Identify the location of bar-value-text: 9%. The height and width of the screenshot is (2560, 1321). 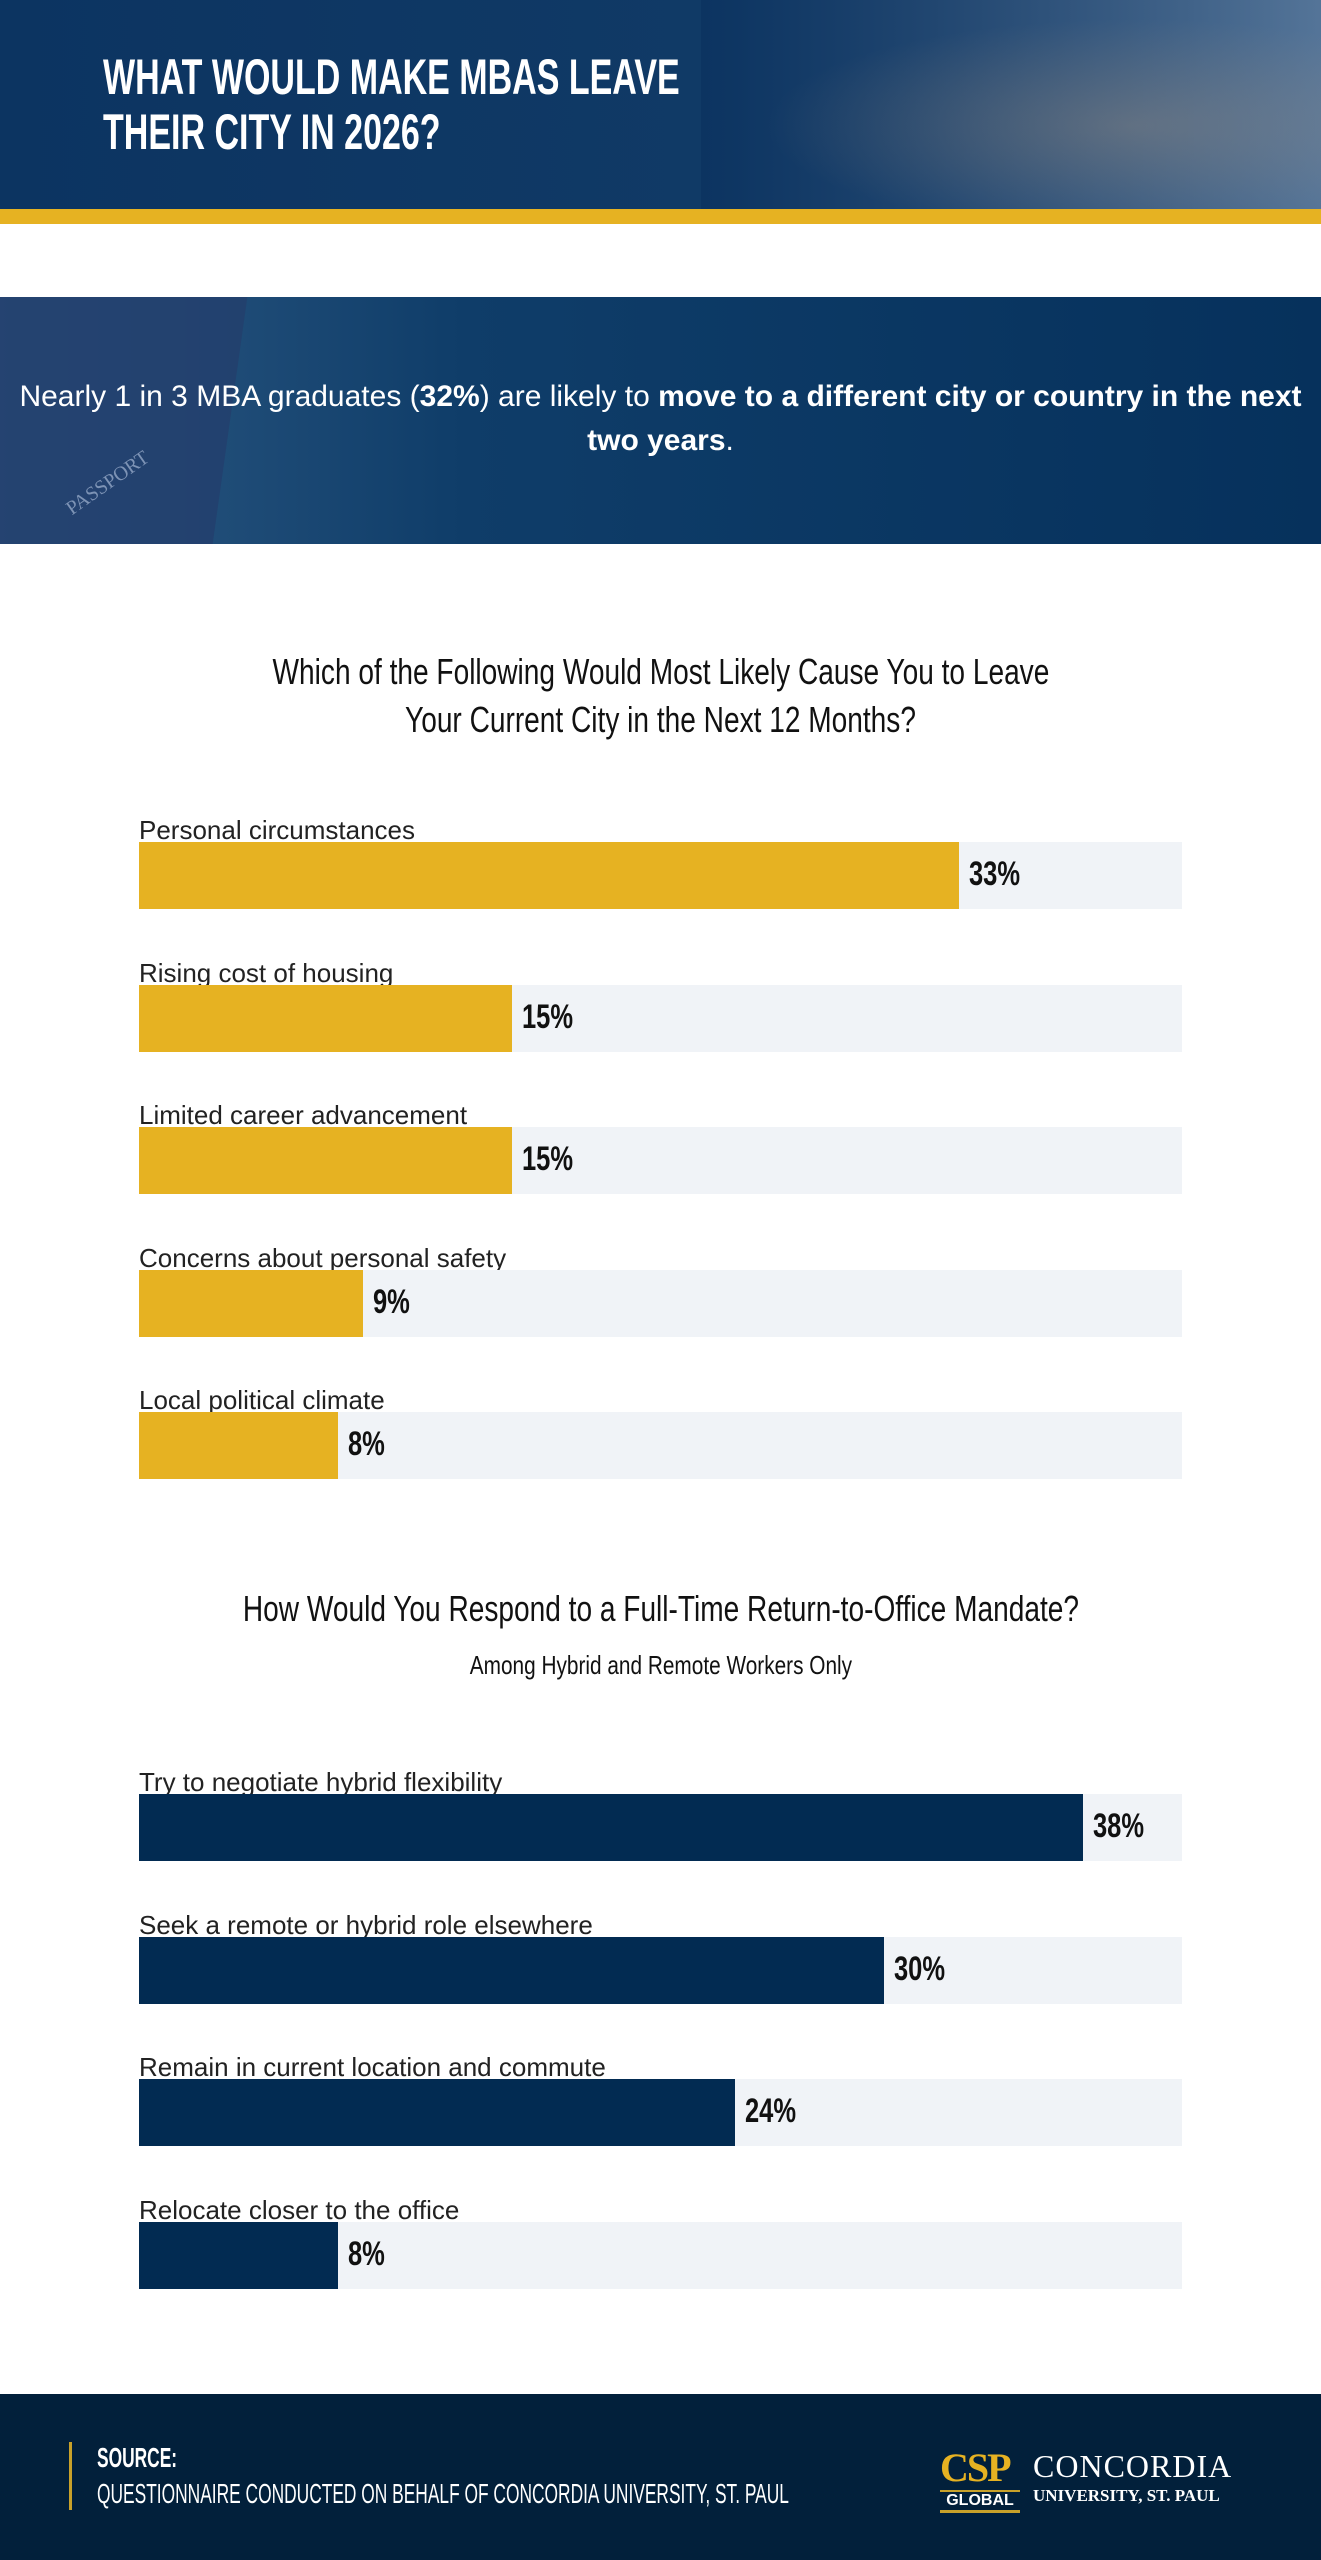
(391, 1301).